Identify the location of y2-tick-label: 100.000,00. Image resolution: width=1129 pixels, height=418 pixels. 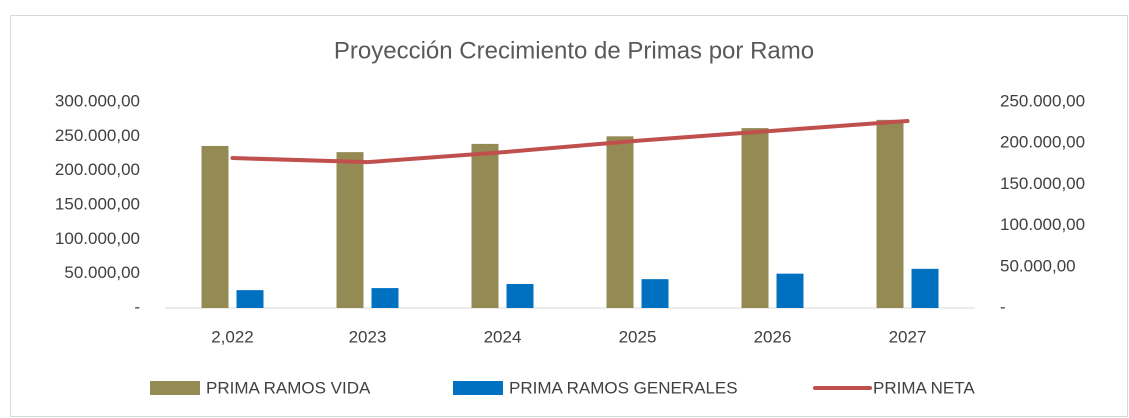
(1042, 224).